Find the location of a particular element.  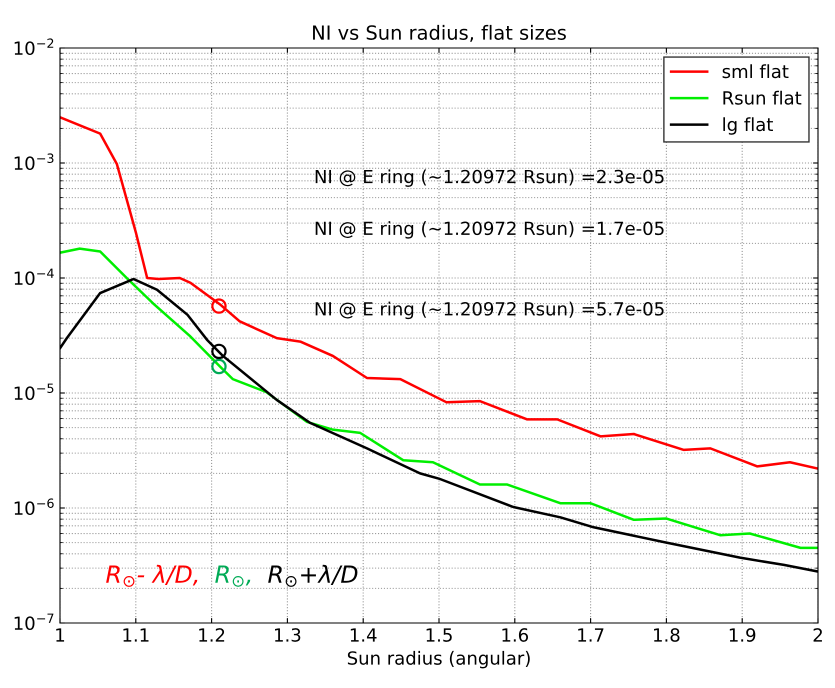

legend-label: Rsun flat is located at coordinates (762, 97).